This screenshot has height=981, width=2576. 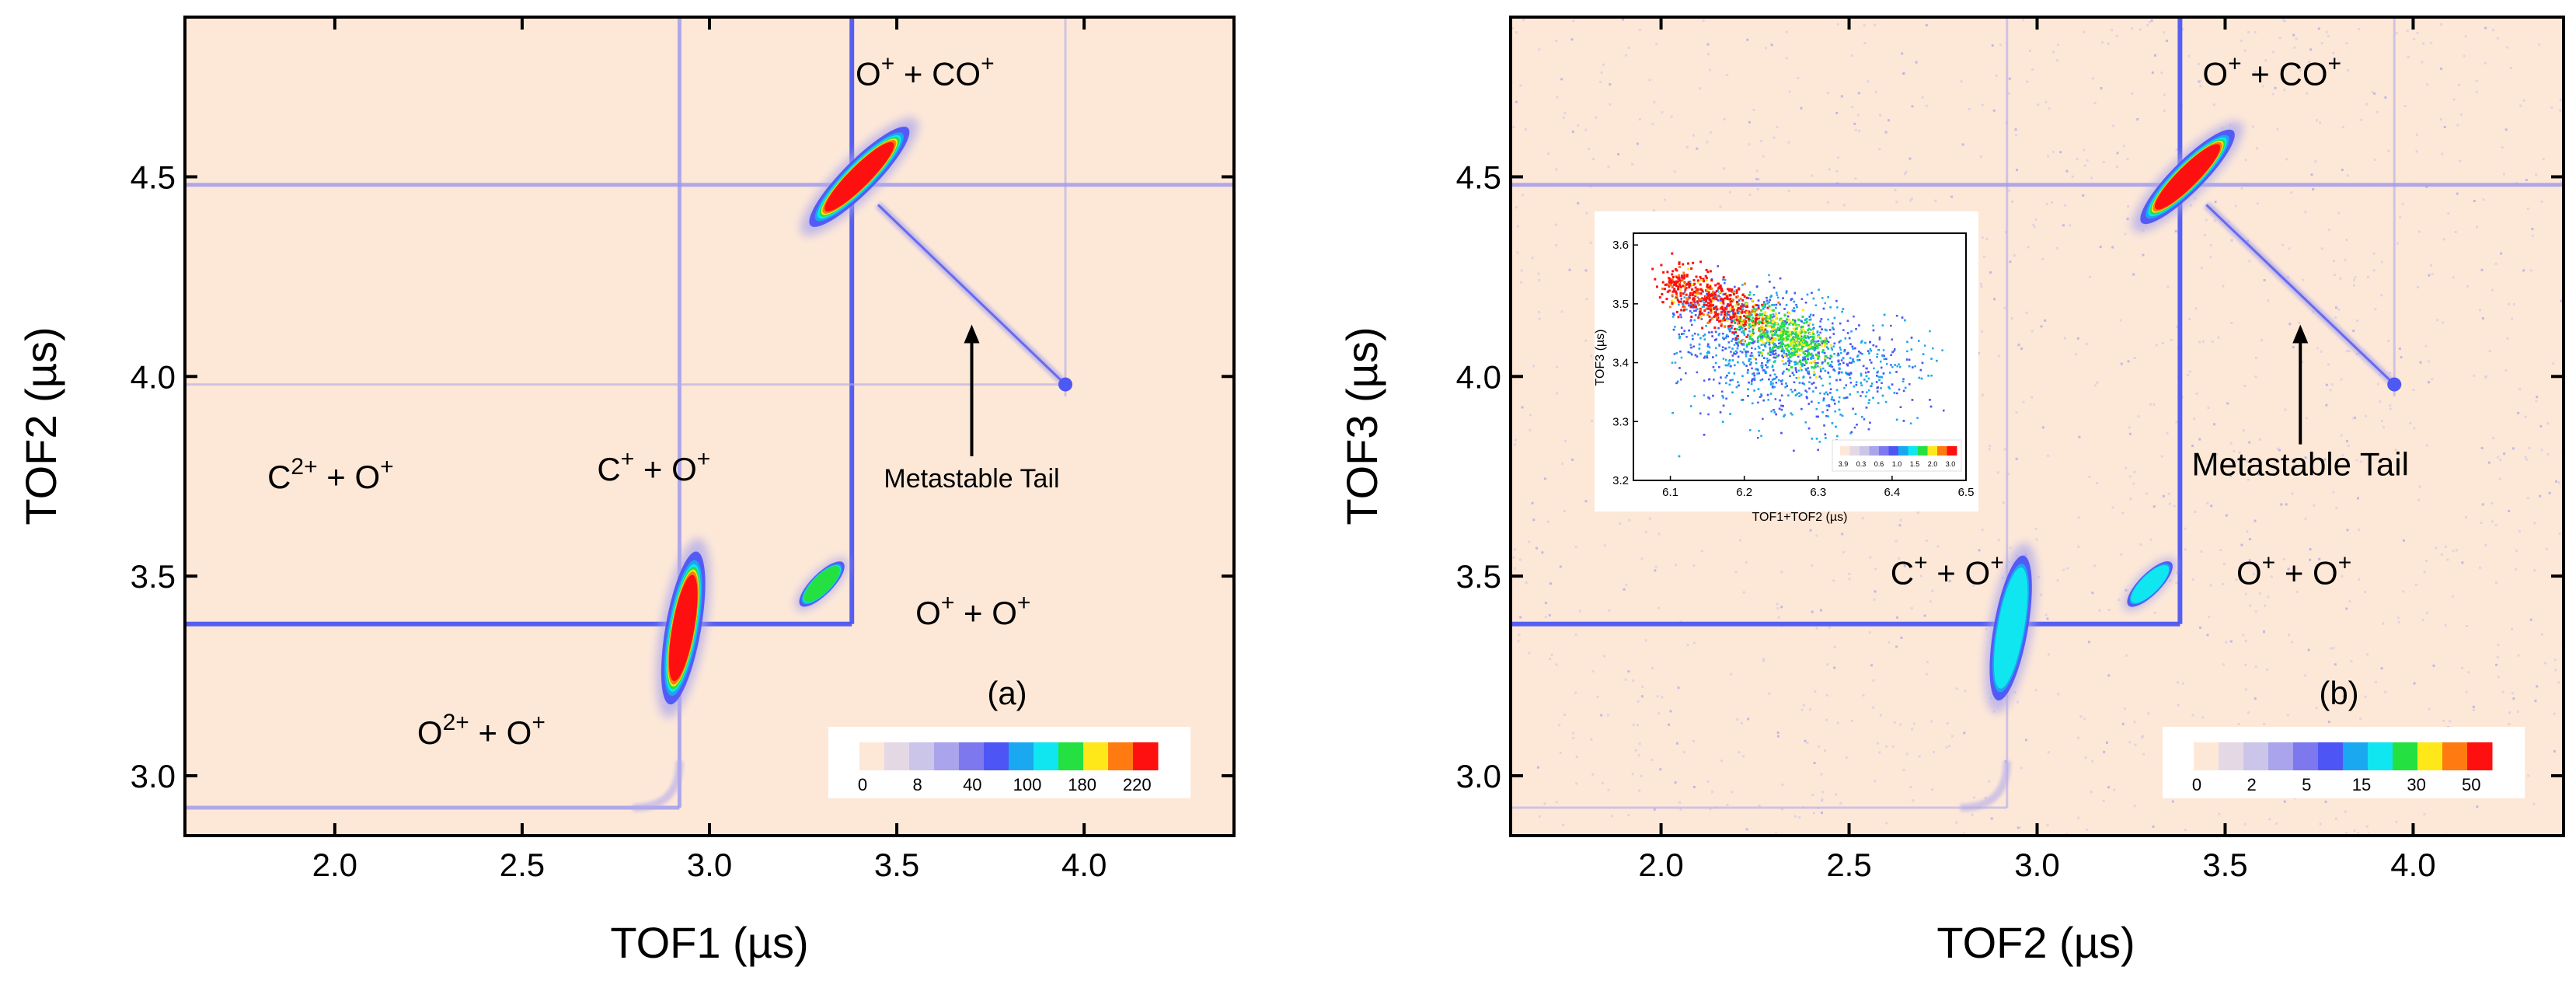 What do you see at coordinates (2224, 865) in the screenshot?
I see `x-tick-label: 3.5` at bounding box center [2224, 865].